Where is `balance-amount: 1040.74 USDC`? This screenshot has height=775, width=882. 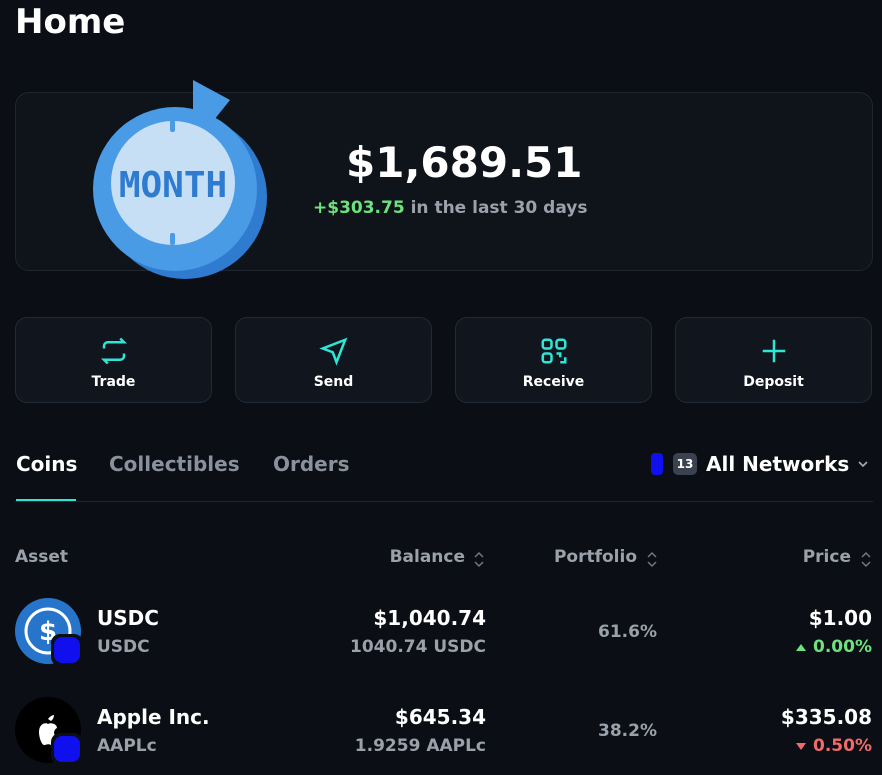 balance-amount: 1040.74 USDC is located at coordinates (418, 647).